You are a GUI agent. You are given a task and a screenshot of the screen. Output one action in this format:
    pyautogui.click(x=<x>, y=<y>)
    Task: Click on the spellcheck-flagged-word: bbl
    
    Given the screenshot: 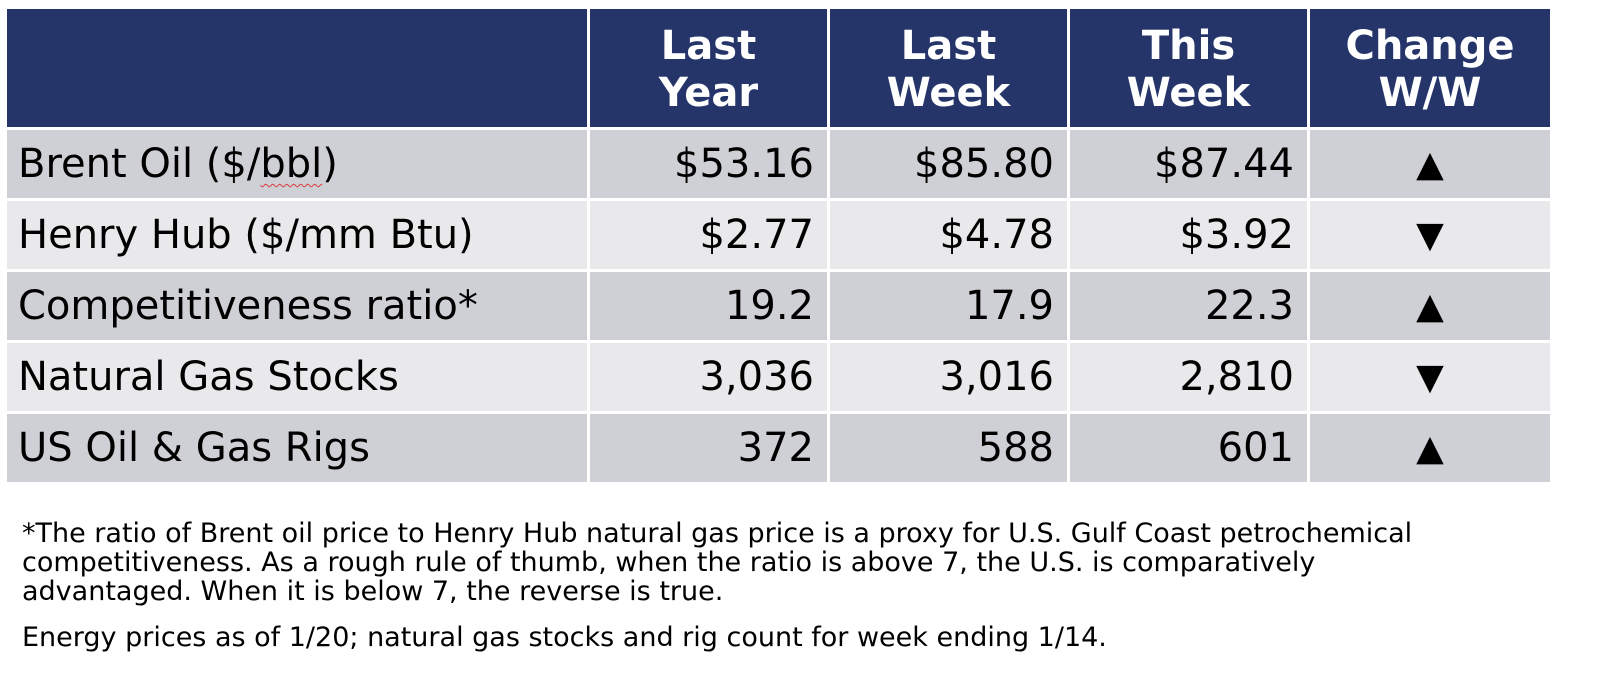 What is the action you would take?
    pyautogui.click(x=291, y=164)
    